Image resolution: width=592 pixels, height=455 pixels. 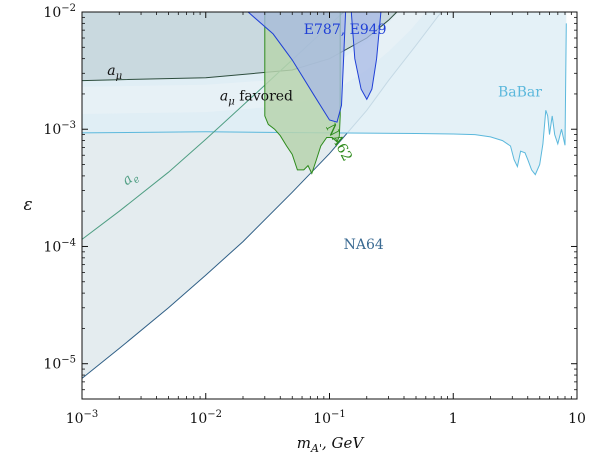 What do you see at coordinates (366, 56) in the screenshot?
I see `e787-e949-second-region-boundary` at bounding box center [366, 56].